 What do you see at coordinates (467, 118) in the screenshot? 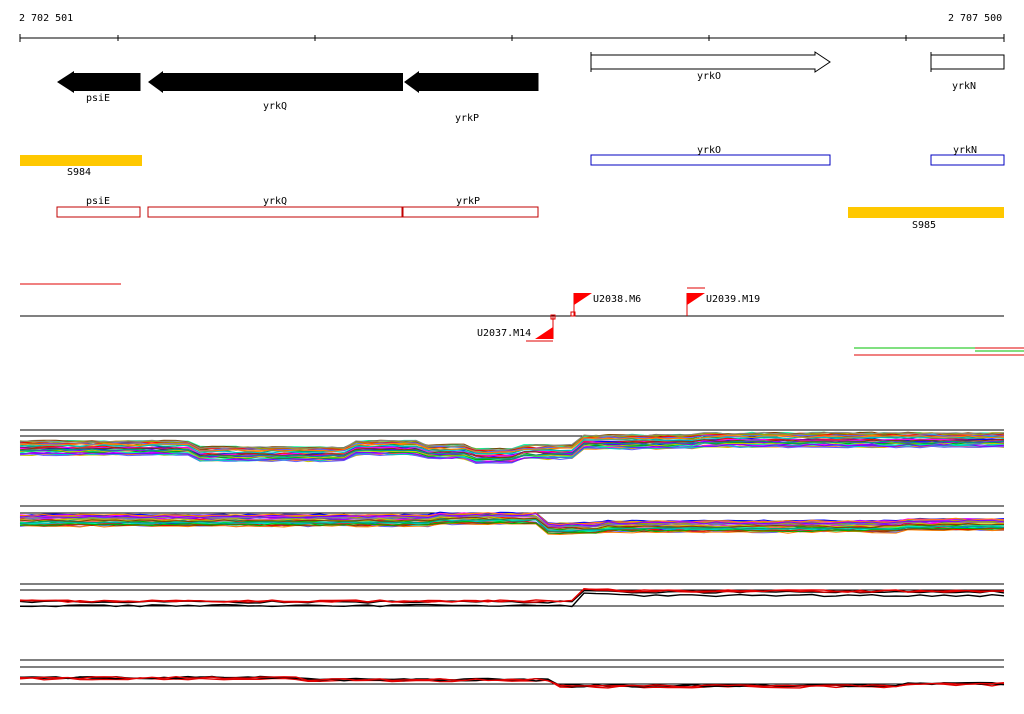
I see `gene-label-yrkP: yrkP` at bounding box center [467, 118].